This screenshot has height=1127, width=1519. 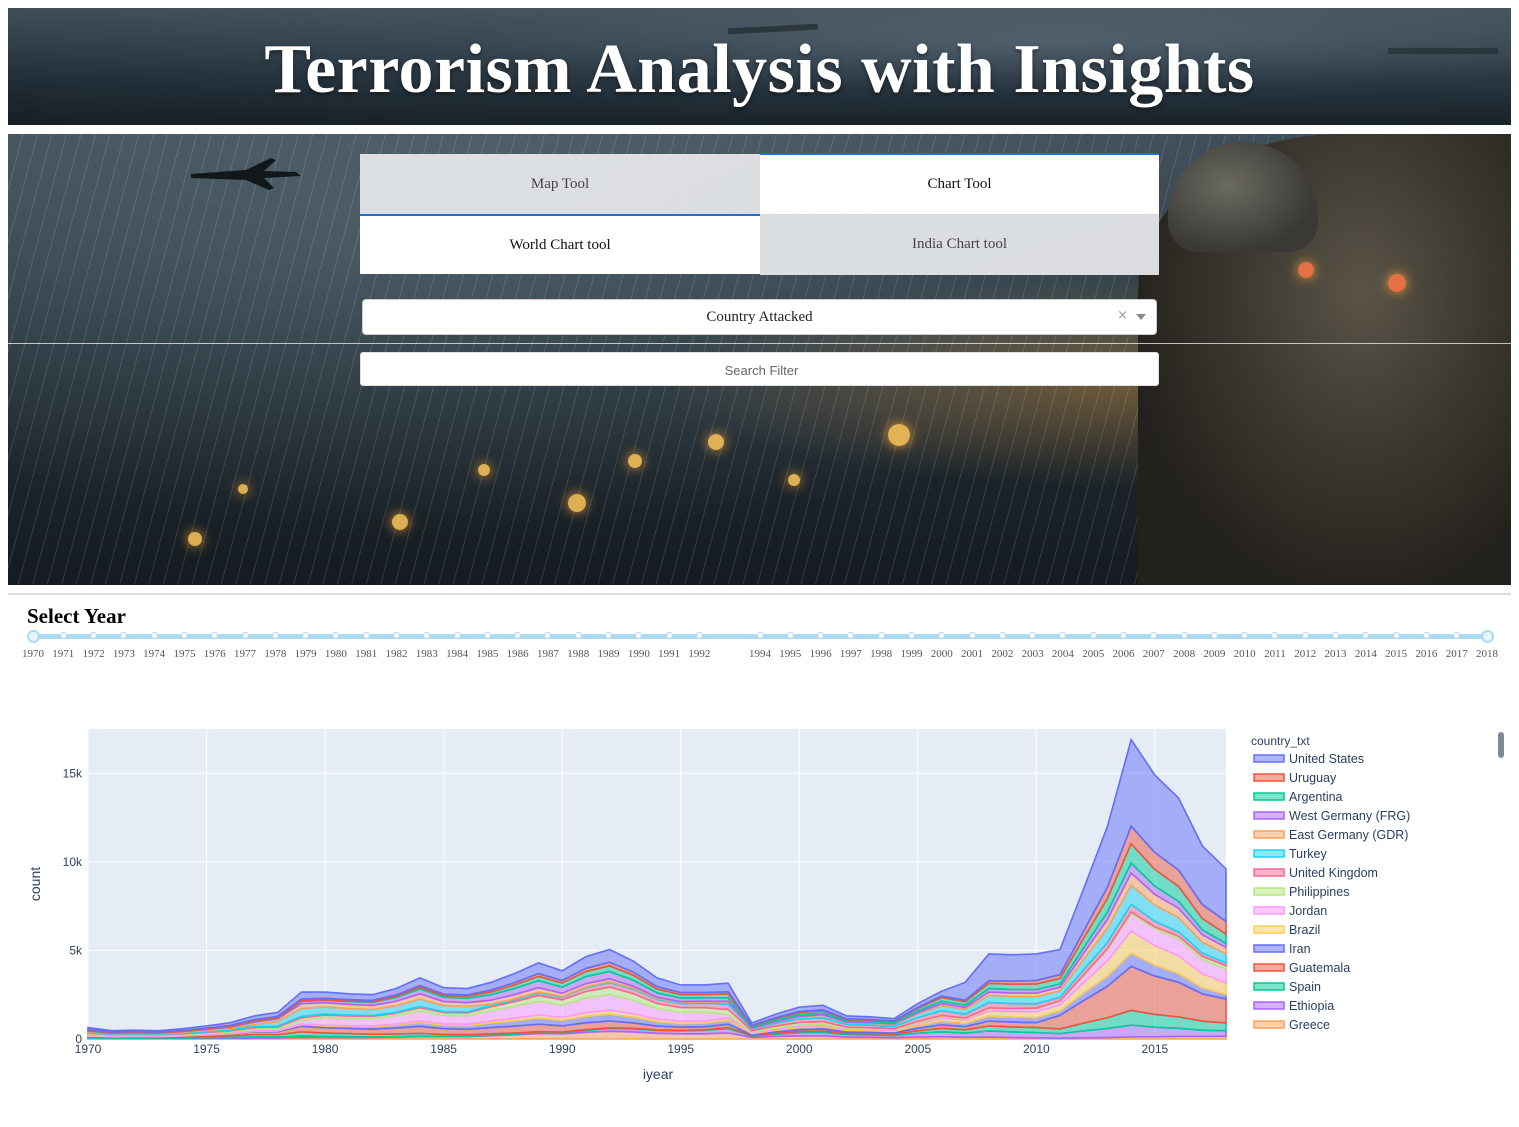 I want to click on legend-item: United States, so click(x=1308, y=759).